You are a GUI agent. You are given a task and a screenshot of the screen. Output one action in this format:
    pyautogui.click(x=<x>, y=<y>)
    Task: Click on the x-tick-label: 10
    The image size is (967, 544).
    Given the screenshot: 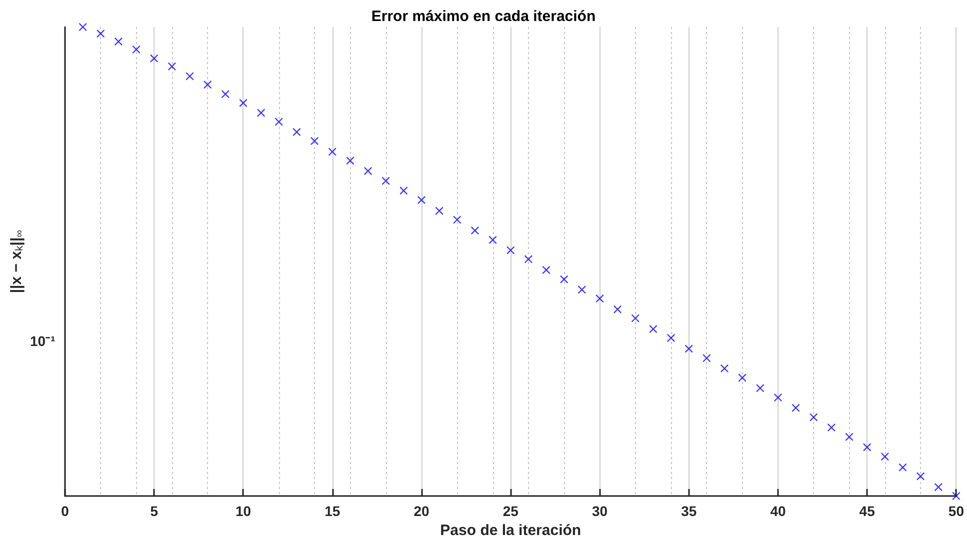 What is the action you would take?
    pyautogui.click(x=243, y=511)
    